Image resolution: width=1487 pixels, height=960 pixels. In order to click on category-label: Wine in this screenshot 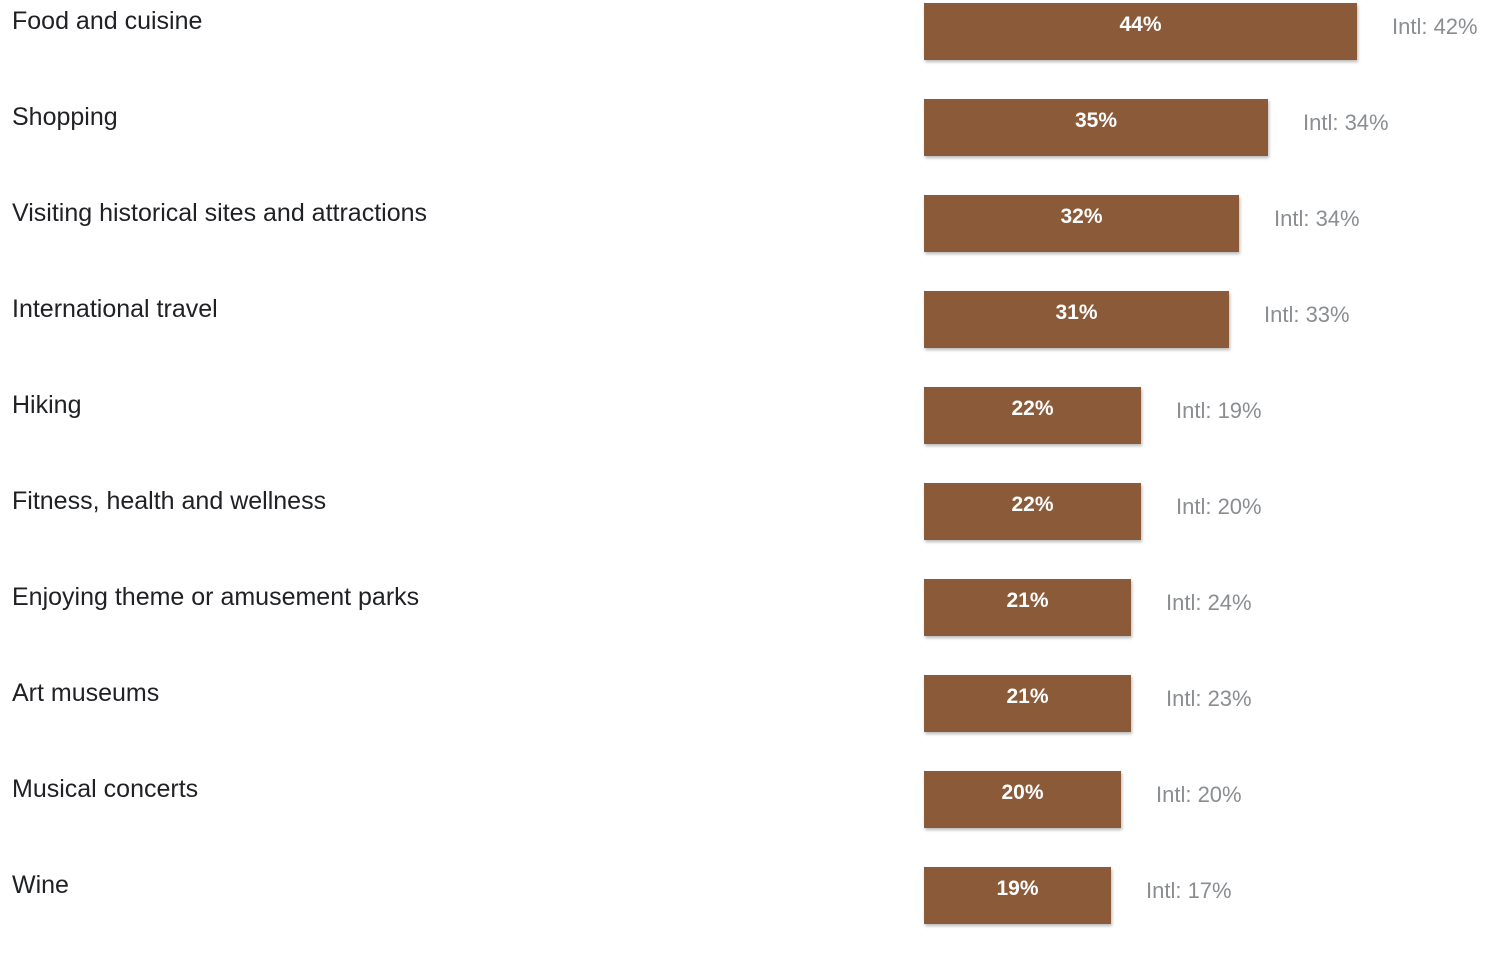, I will do `click(40, 885)`.